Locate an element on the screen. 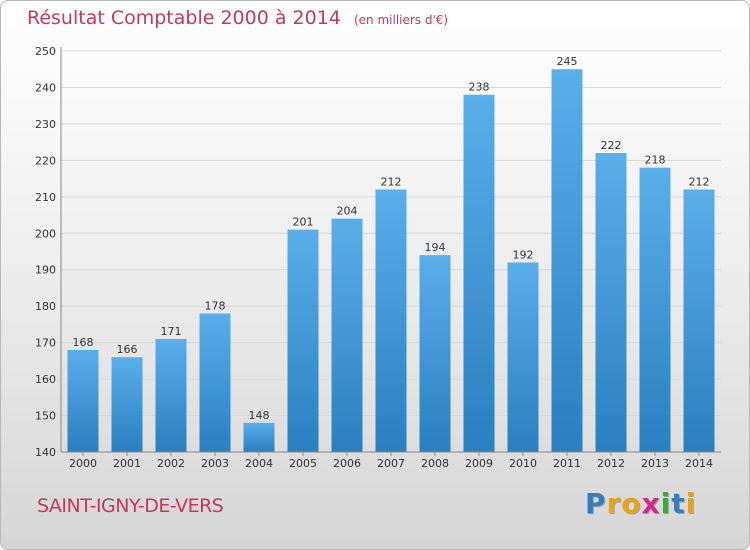 This screenshot has height=550, width=750. y-tick-label: 240 is located at coordinates (45, 87).